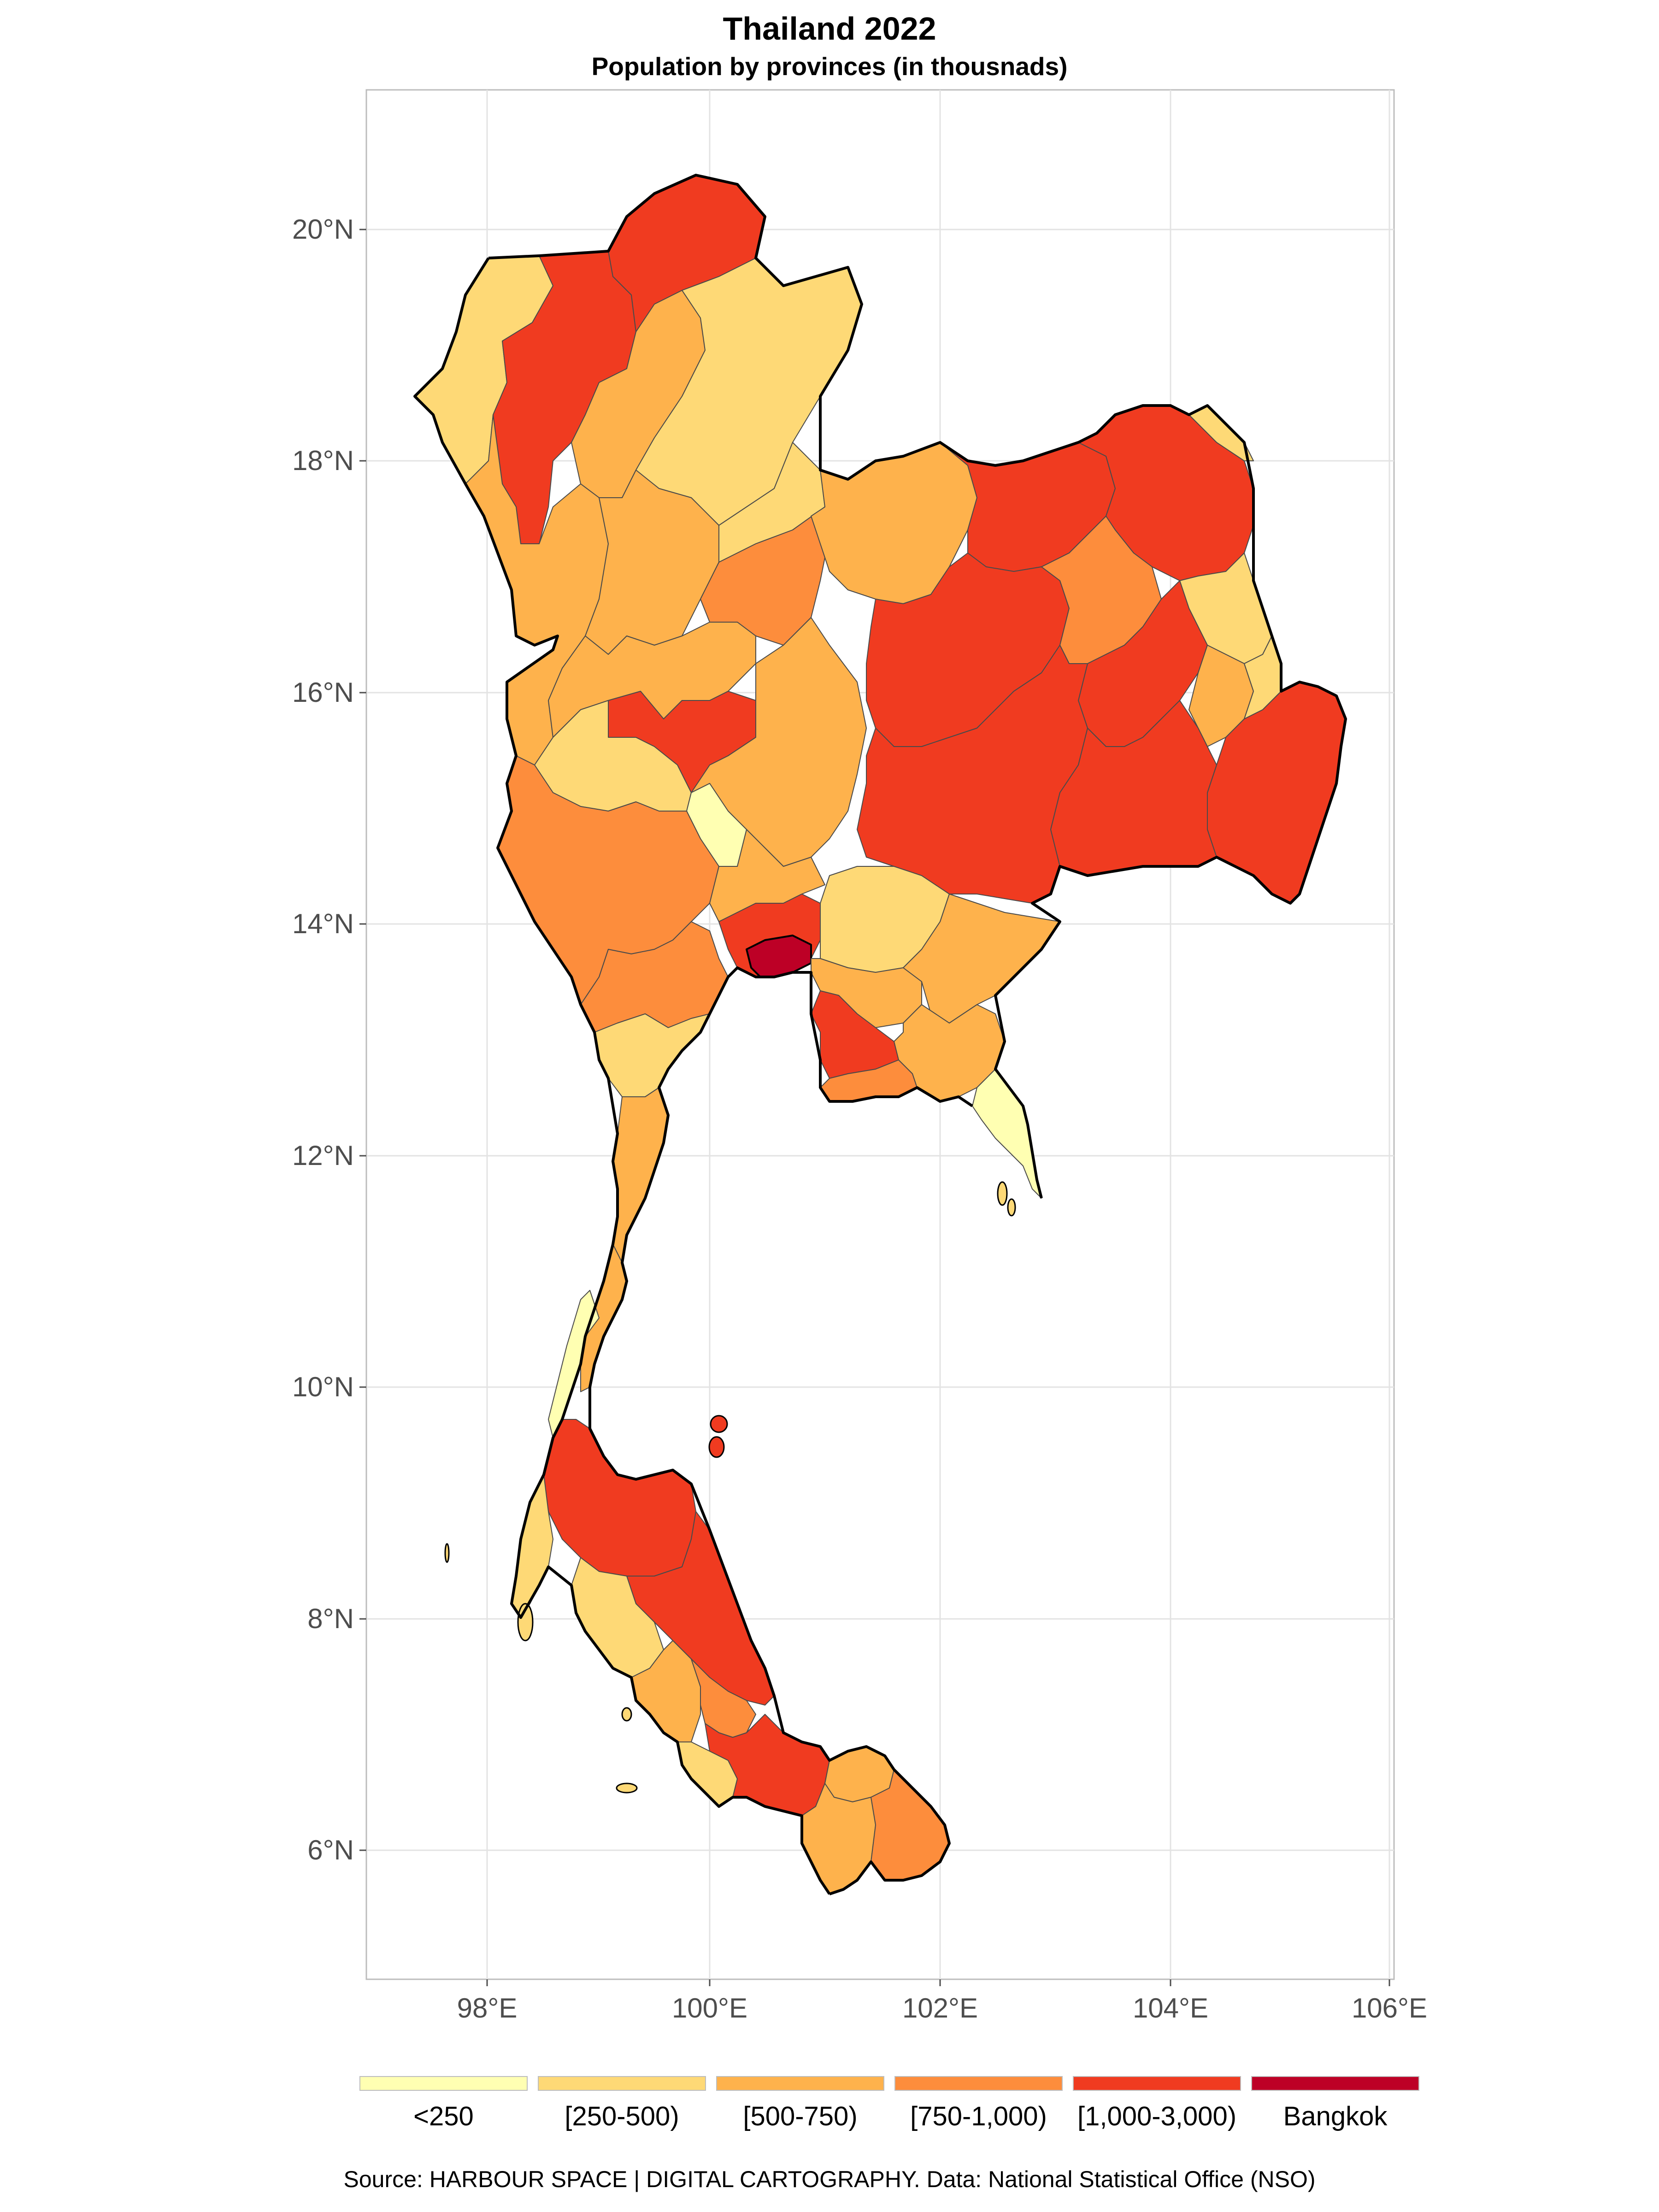 The height and width of the screenshot is (2212, 1659). I want to click on region-sukhothai-phitsanulok, so click(652, 562).